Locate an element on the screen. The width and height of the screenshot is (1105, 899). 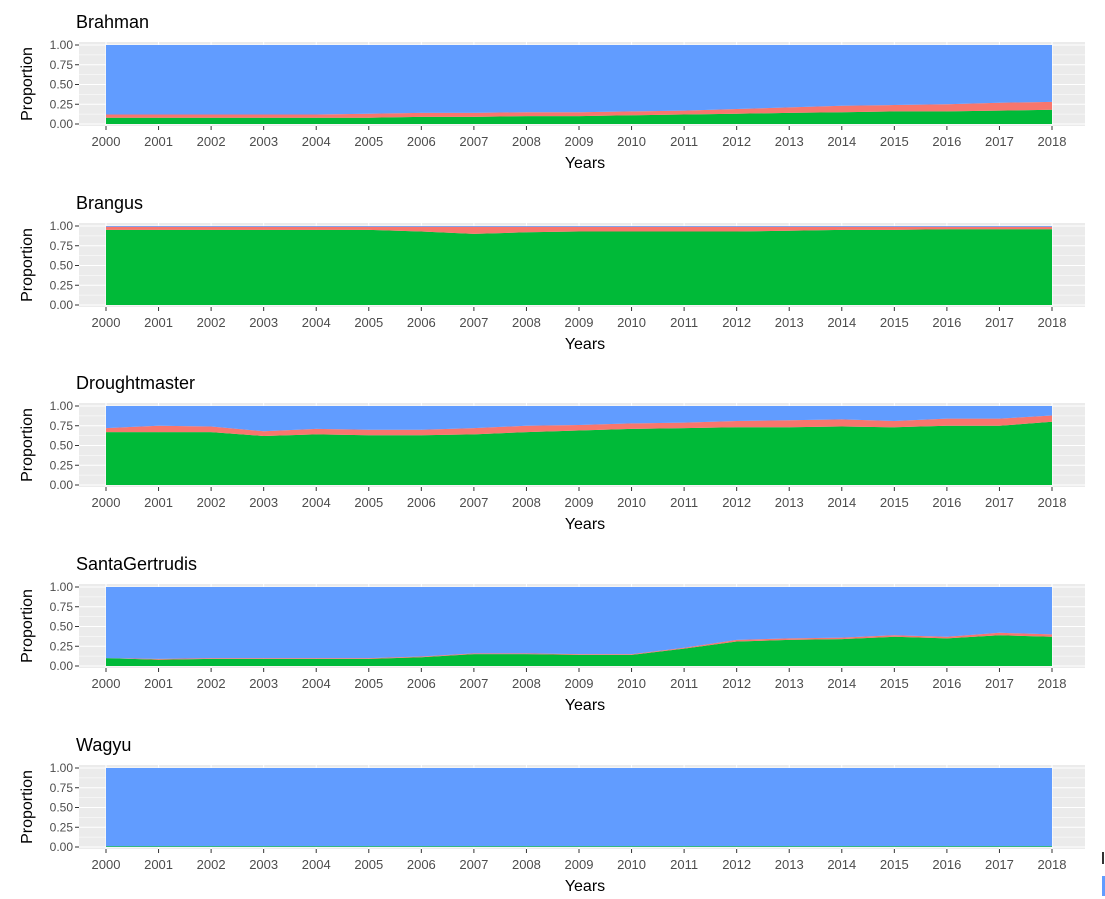
chart-title: Brahman is located at coordinates (112, 22).